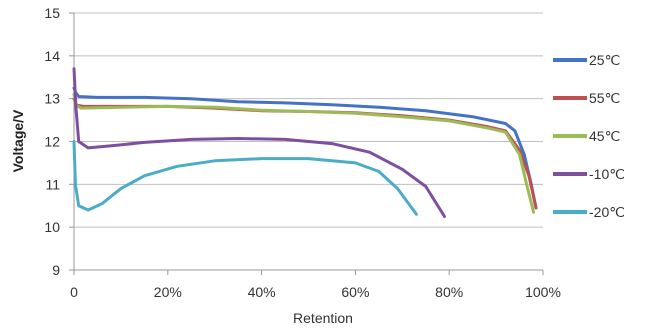  Describe the element at coordinates (449, 292) in the screenshot. I see `x-tick-label: 80%` at that location.